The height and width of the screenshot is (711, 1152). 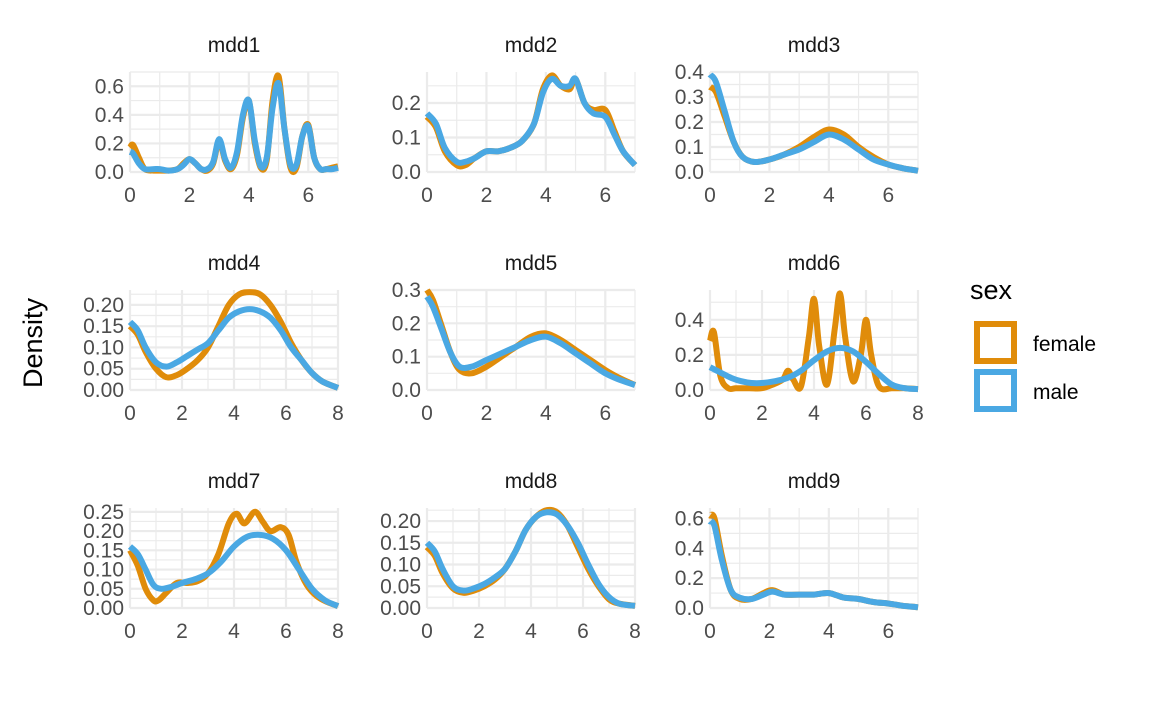 I want to click on y-tick-label: 0.6, so click(x=109, y=86).